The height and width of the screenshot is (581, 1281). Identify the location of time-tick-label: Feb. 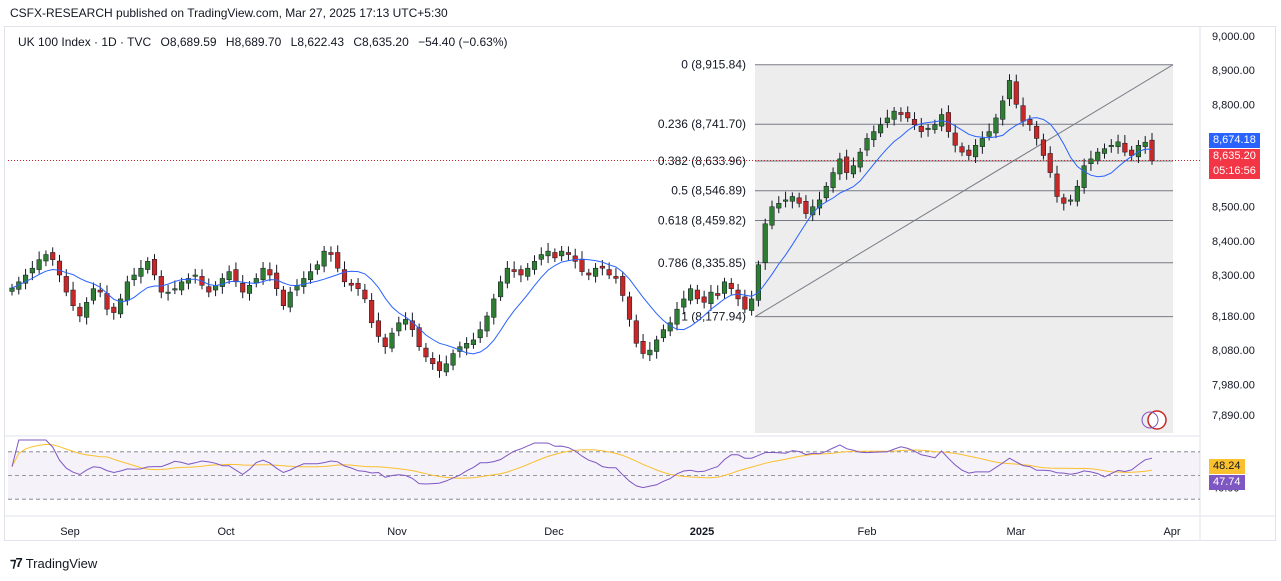
(867, 532).